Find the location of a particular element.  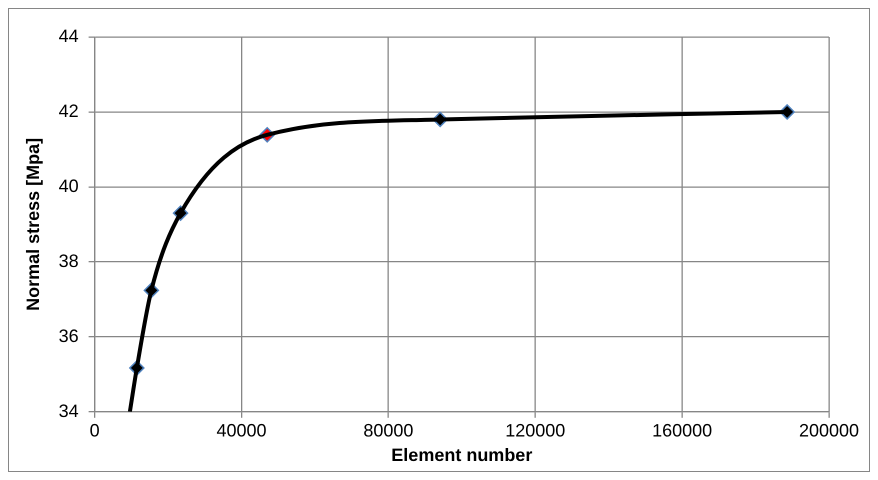

y-tick-label: 36 is located at coordinates (68, 336).